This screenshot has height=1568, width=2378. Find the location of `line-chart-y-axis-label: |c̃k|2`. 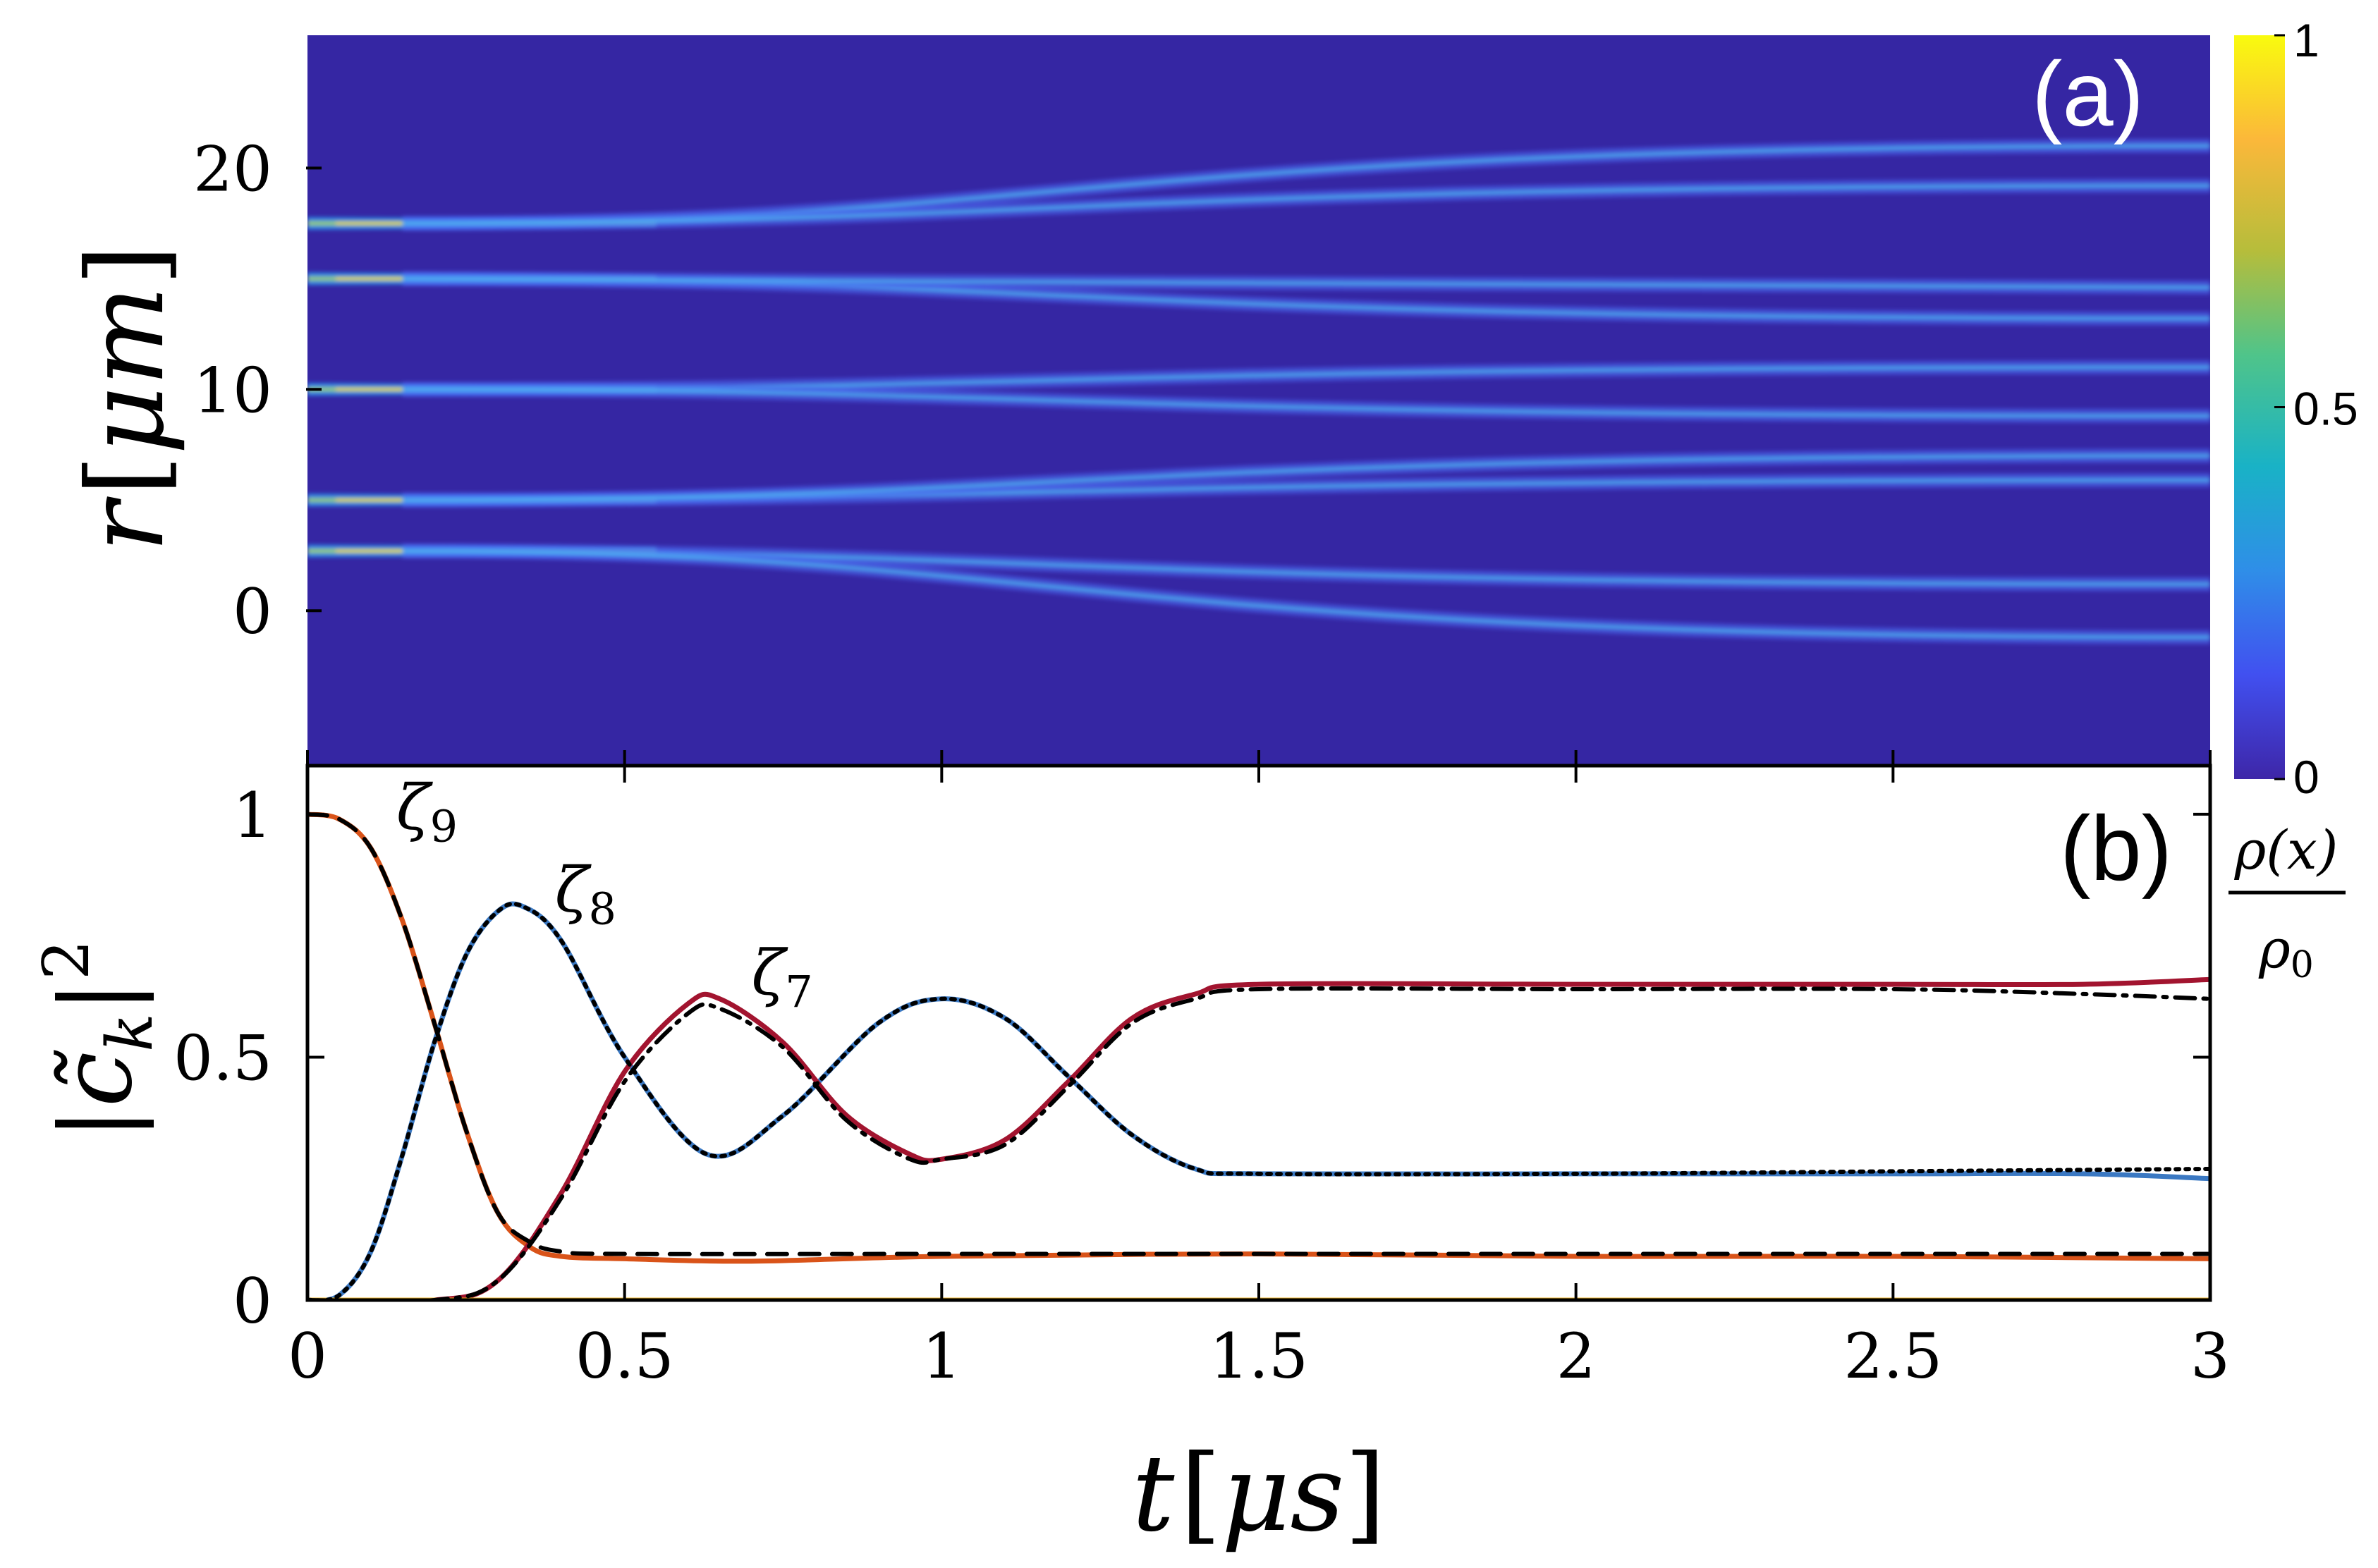

line-chart-y-axis-label: |c̃k|2 is located at coordinates (98, 1040).